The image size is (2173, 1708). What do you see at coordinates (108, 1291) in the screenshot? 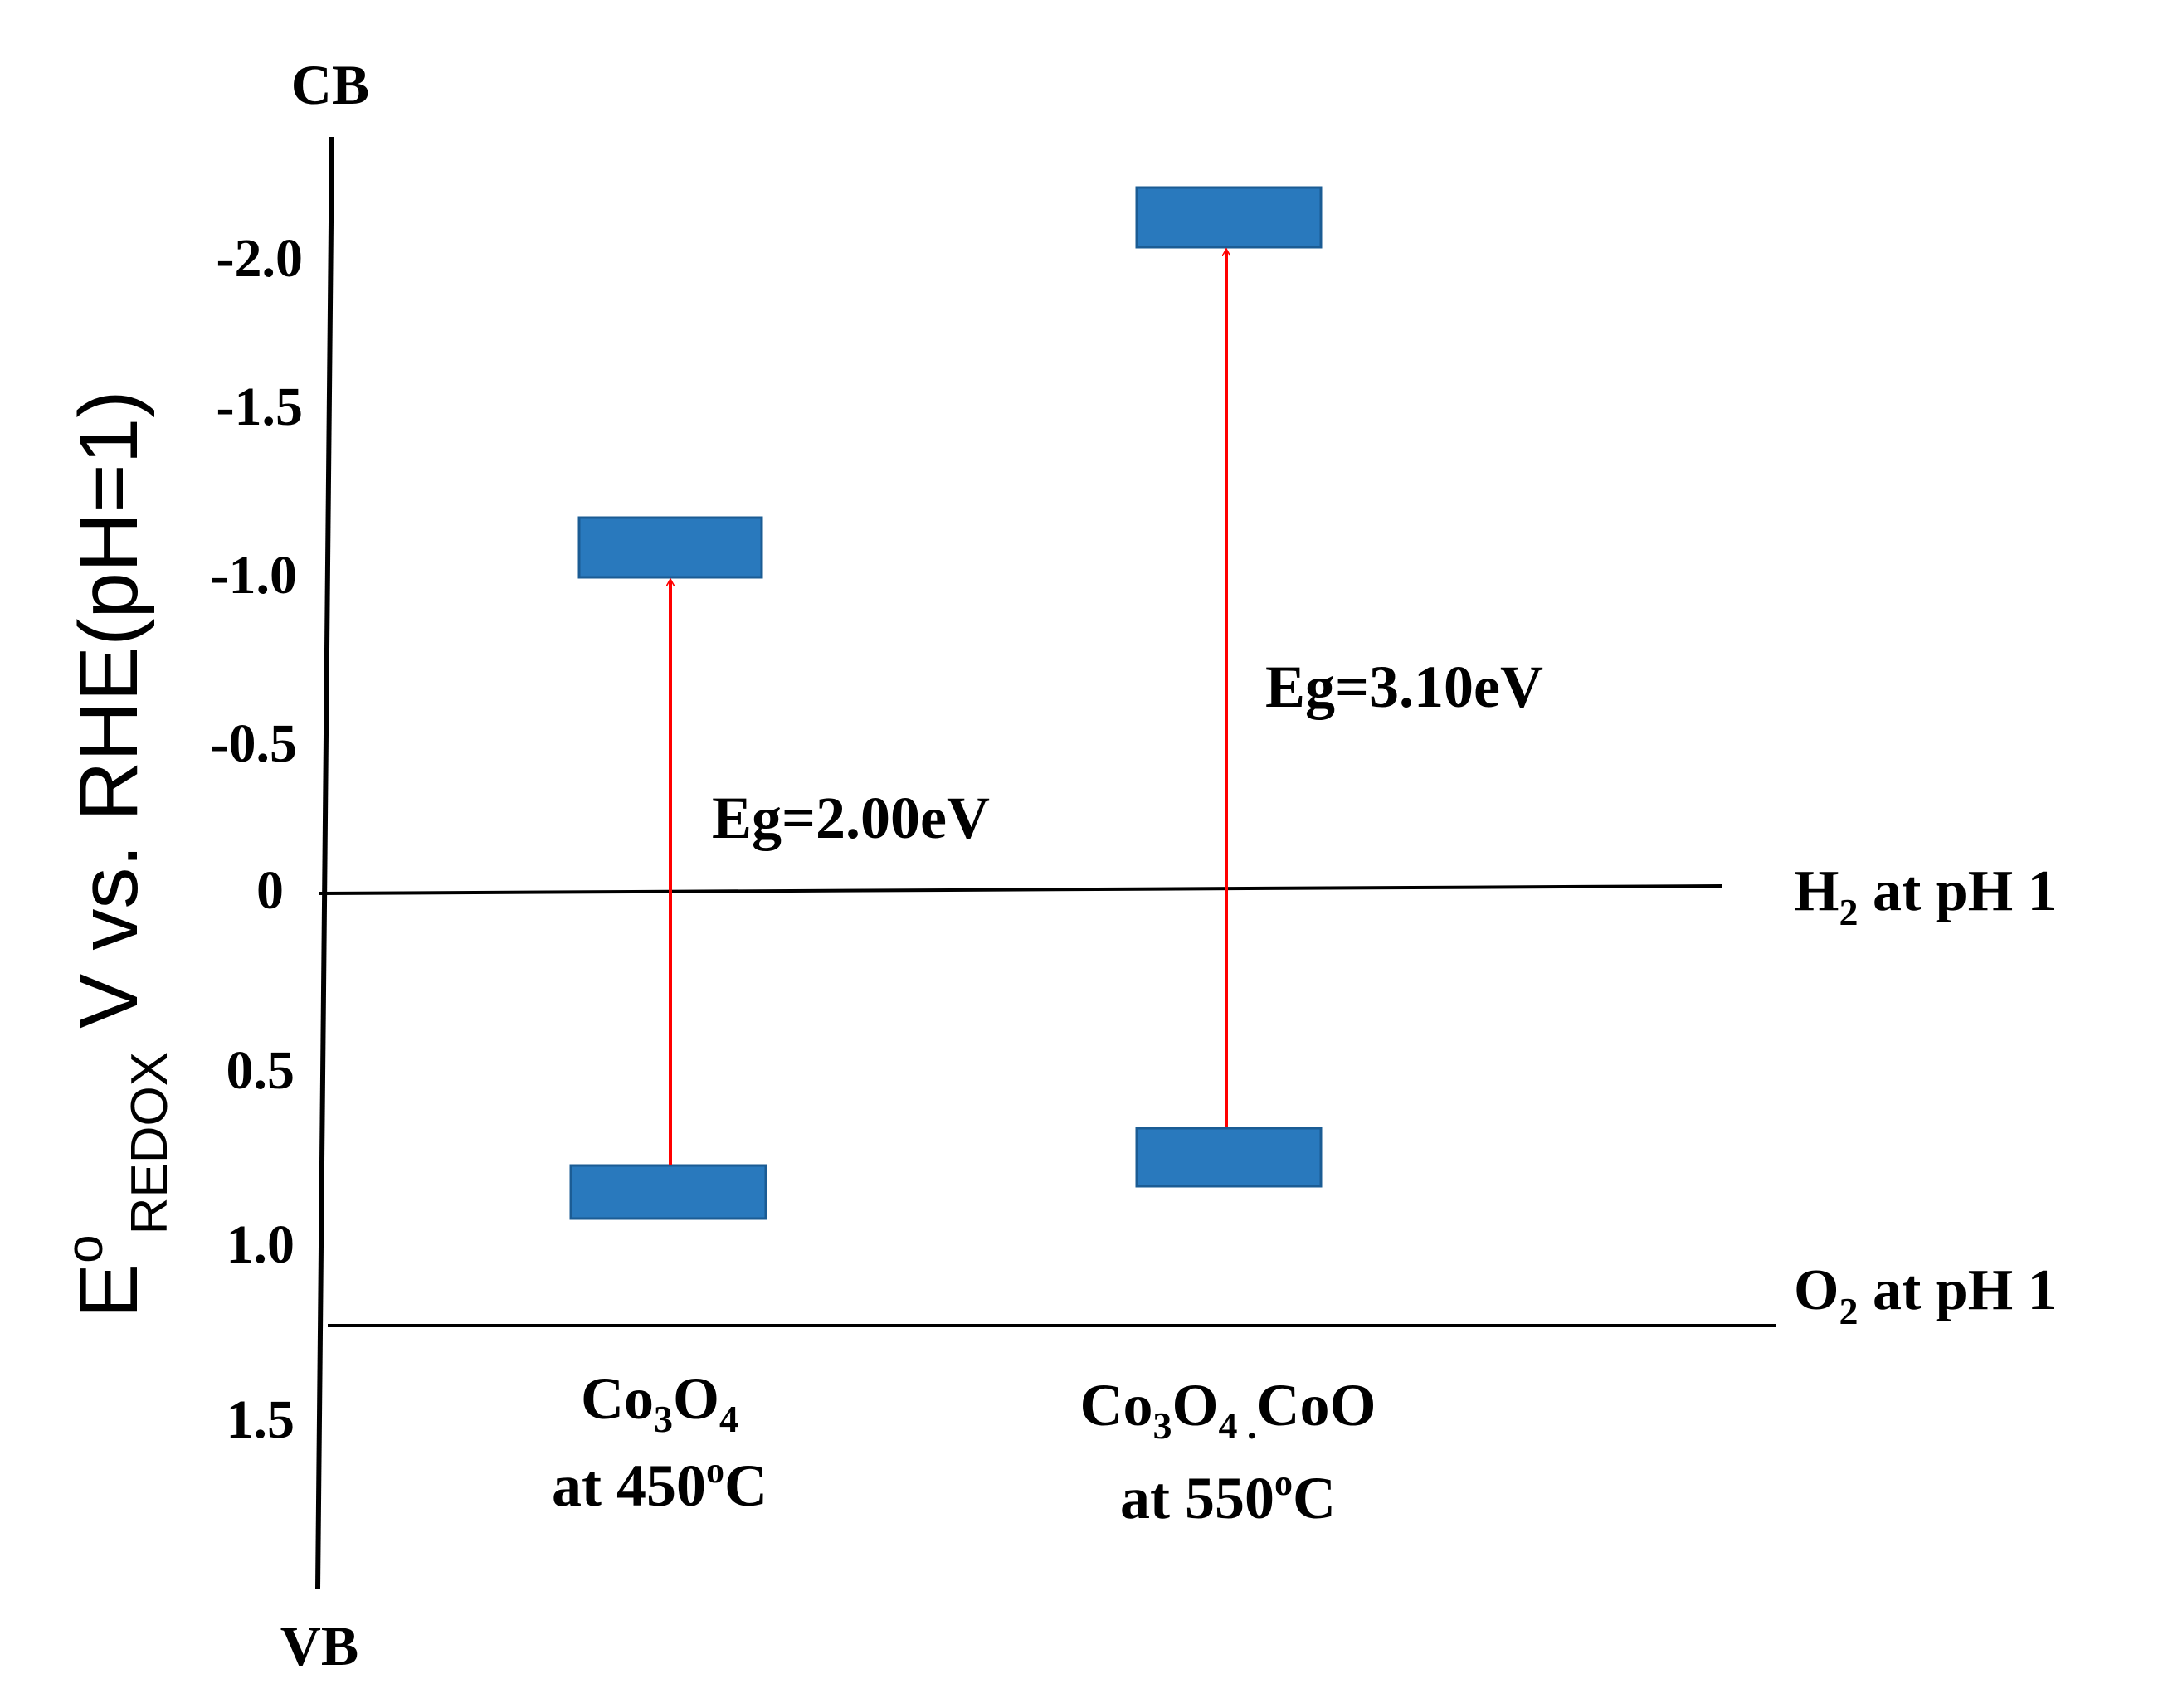
I see `y-axis-title-main: E` at bounding box center [108, 1291].